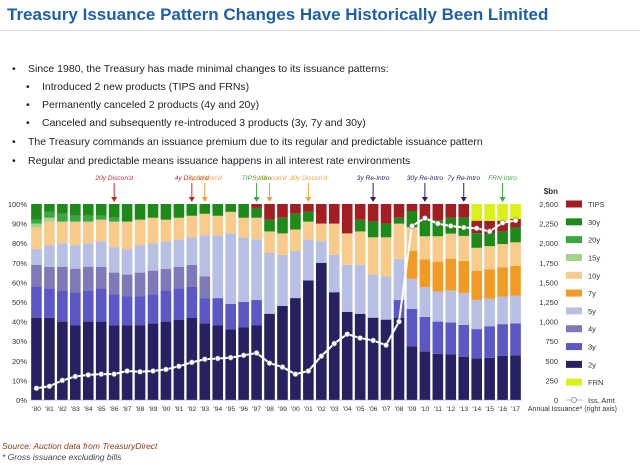  Describe the element at coordinates (450, 409) in the screenshot. I see `x-axis-tick-label: '12` at that location.